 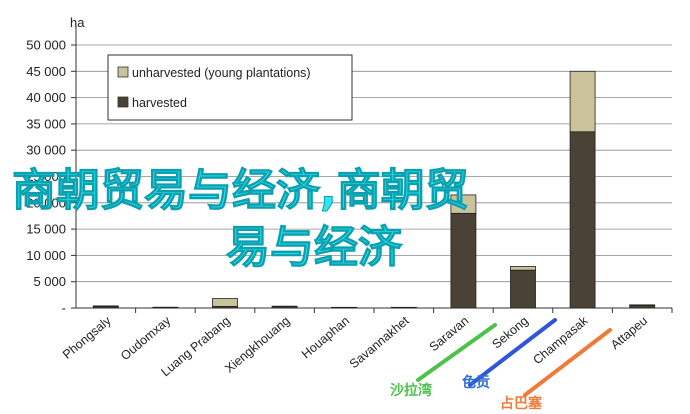 What do you see at coordinates (463, 204) in the screenshot?
I see `bar-unharvested-saravan` at bounding box center [463, 204].